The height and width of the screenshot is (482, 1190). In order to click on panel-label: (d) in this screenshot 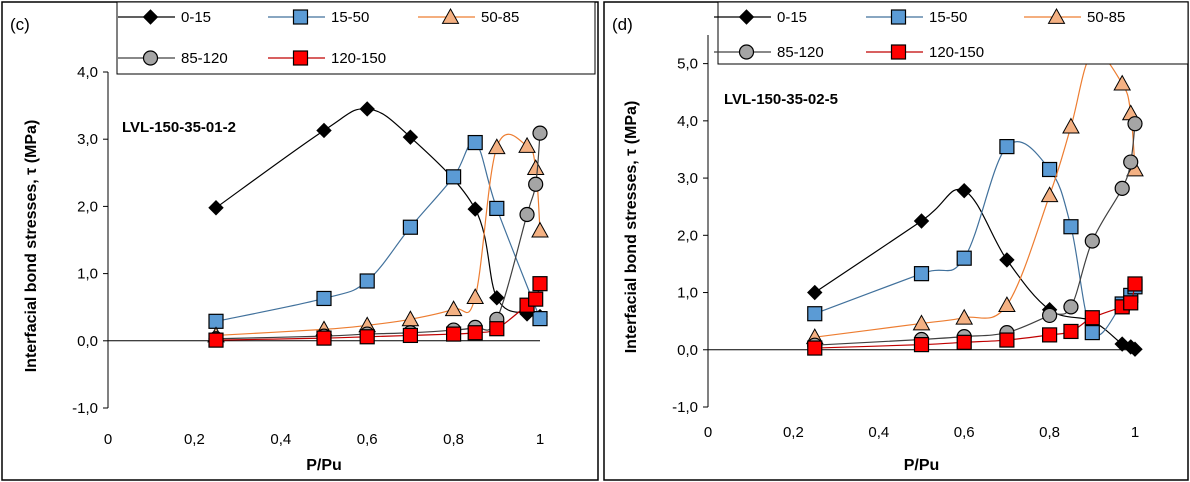, I will do `click(622, 24)`.